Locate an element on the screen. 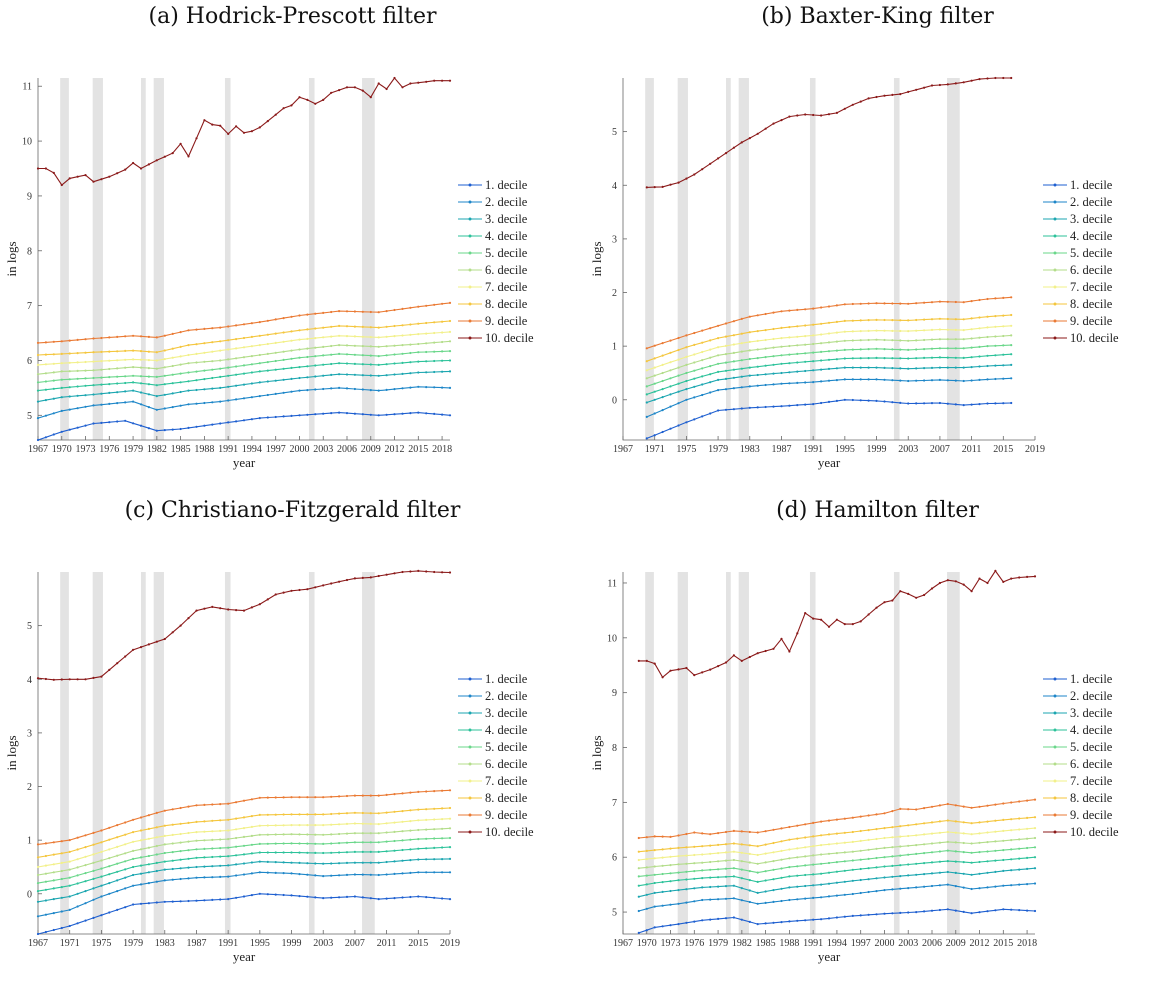 The image size is (1170, 989). legend-marker is located at coordinates (1055, 696).